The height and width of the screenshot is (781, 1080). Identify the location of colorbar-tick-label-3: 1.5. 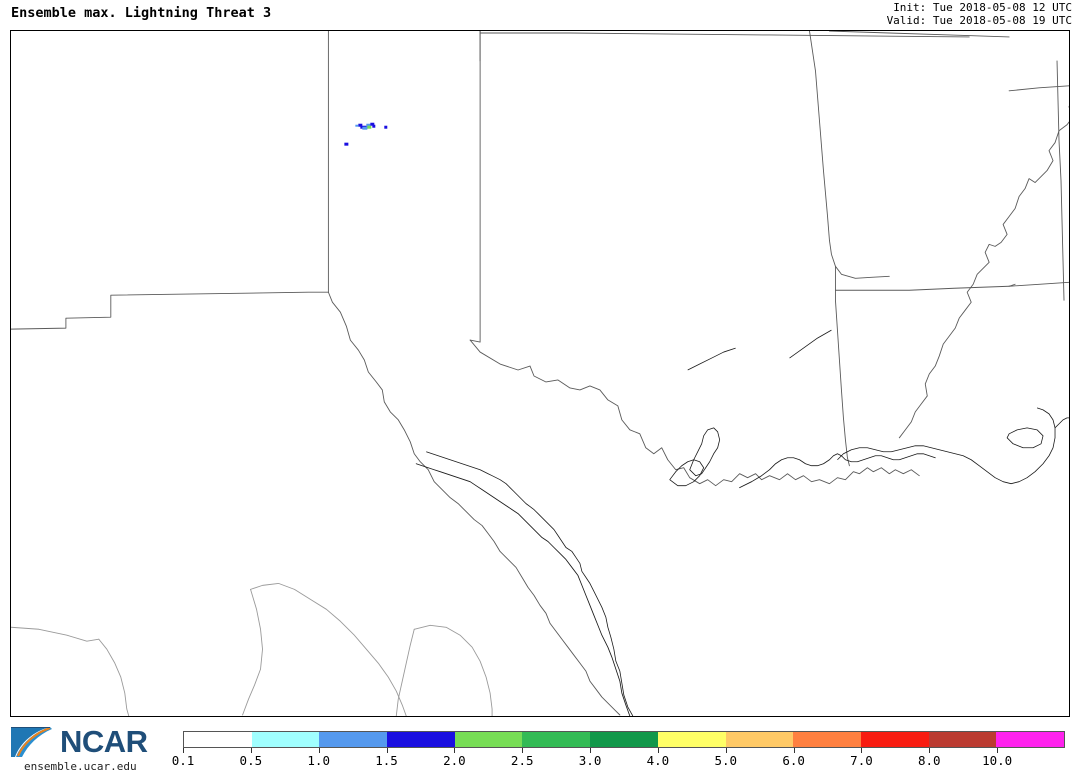
(386, 760).